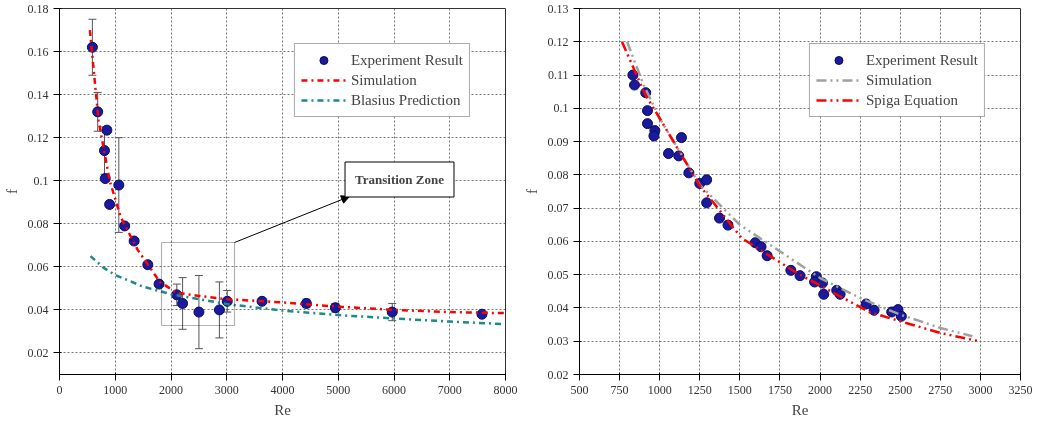 Image resolution: width=1038 pixels, height=423 pixels. What do you see at coordinates (558, 141) in the screenshot?
I see `y-tick-label: 0.09` at bounding box center [558, 141].